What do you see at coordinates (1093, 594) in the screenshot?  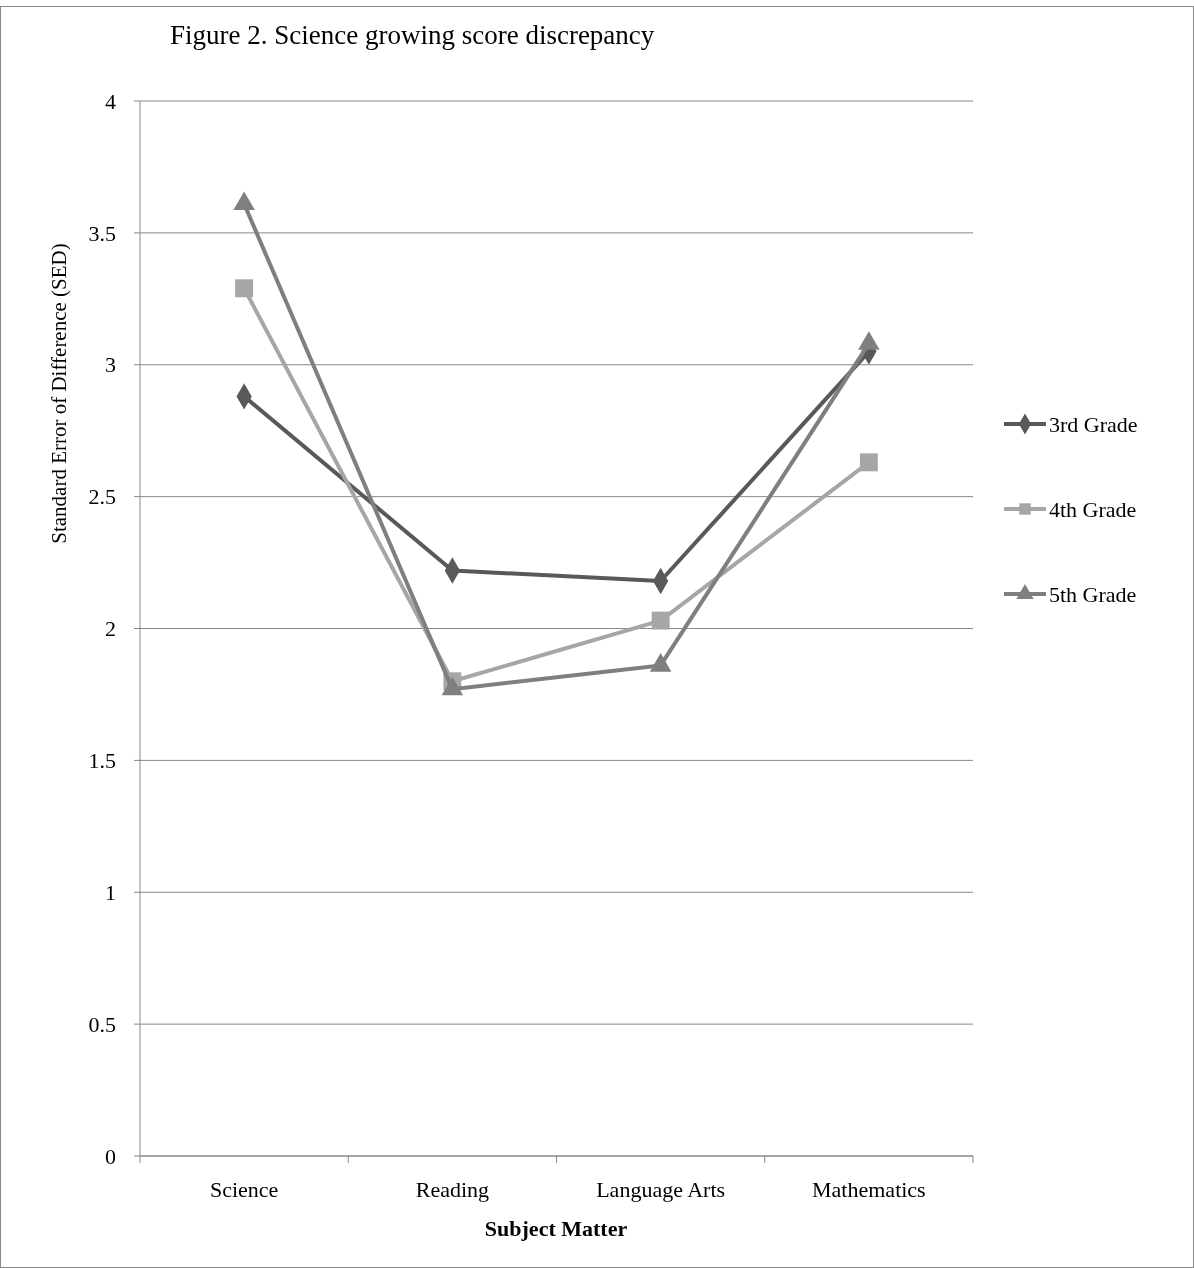 I see `legend-label: 5th Grade` at bounding box center [1093, 594].